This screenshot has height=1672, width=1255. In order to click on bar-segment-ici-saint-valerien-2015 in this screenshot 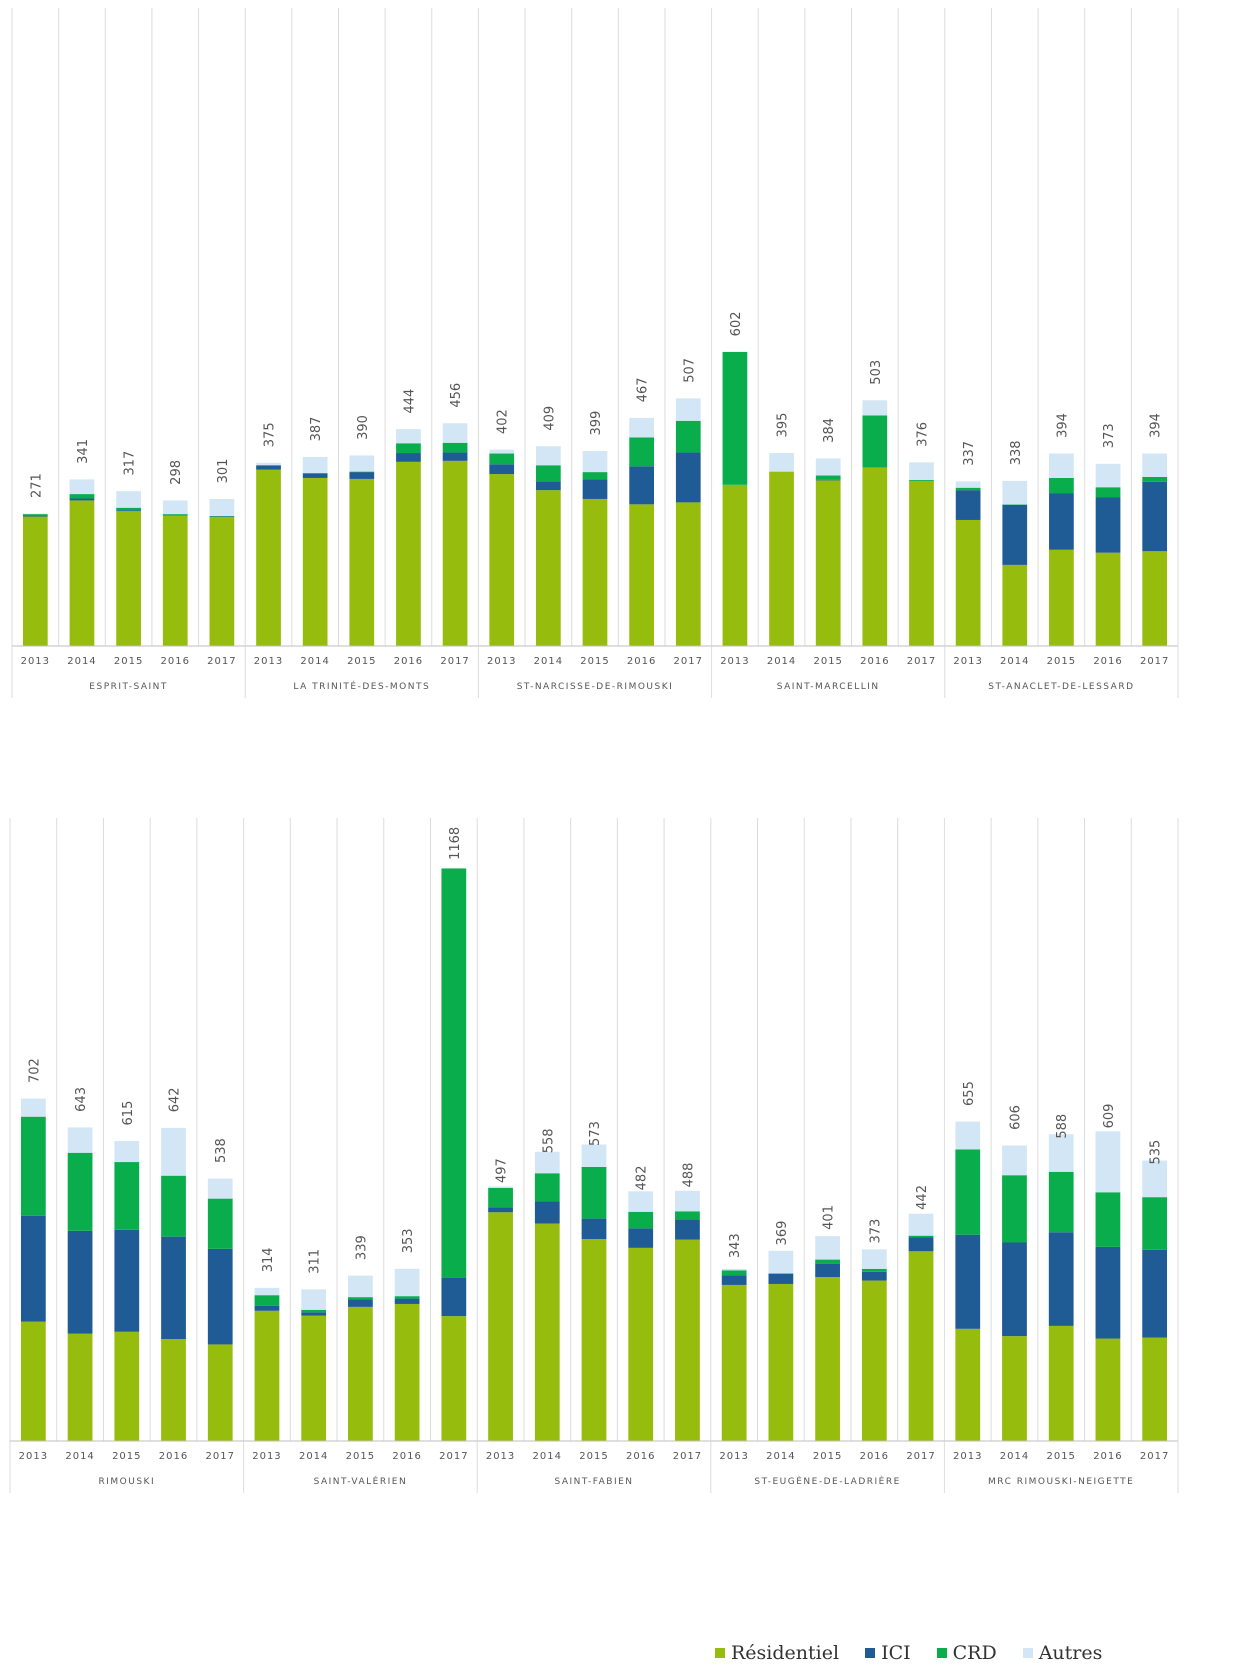, I will do `click(360, 1303)`.